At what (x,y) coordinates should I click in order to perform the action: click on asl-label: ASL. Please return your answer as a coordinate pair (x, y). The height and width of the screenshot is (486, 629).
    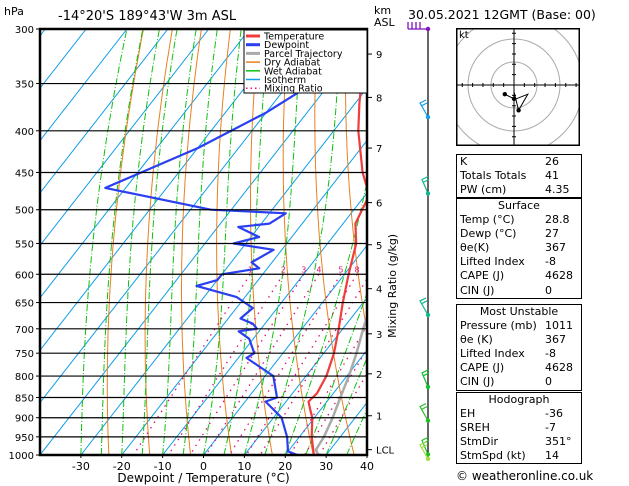
    Looking at the image, I should click on (384, 22).